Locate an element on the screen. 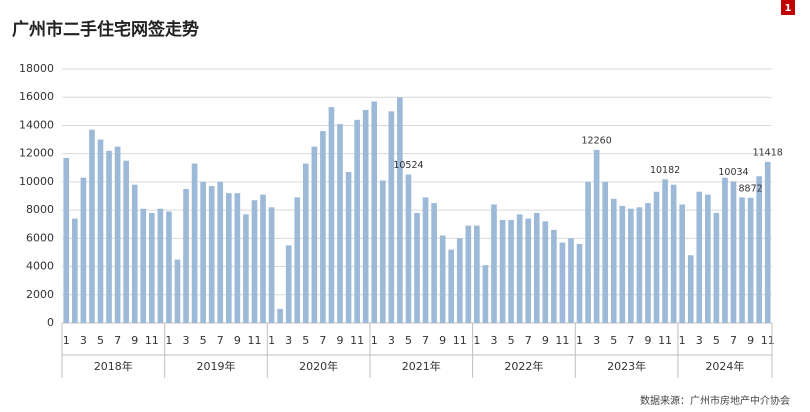 The width and height of the screenshot is (810, 412). year-label: 2023年 is located at coordinates (626, 366).